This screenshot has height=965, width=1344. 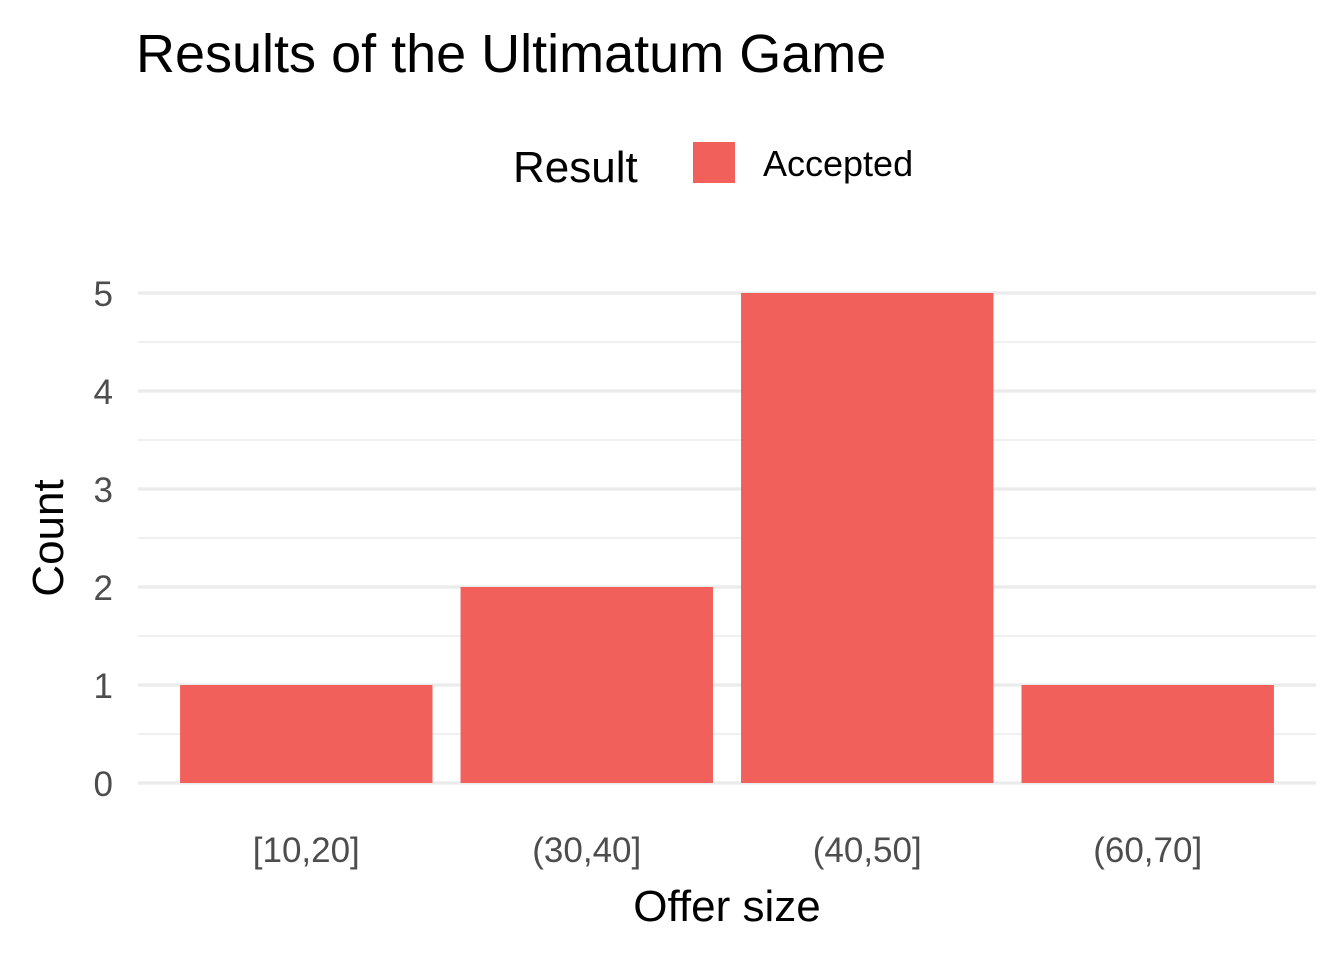 I want to click on x-tick-labels: [10,20] (30,40] (40,50] (60,70], so click(x=727, y=850).